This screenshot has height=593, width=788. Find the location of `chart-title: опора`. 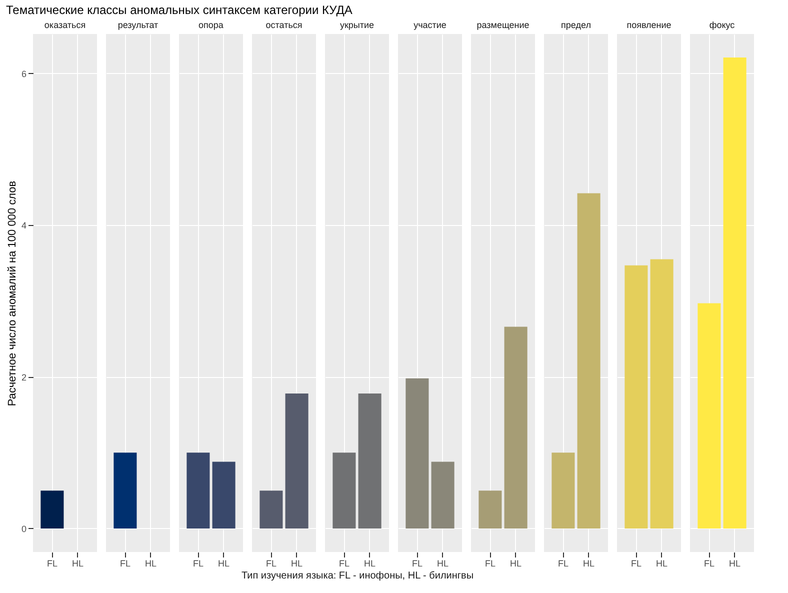

chart-title: опора is located at coordinates (211, 25).